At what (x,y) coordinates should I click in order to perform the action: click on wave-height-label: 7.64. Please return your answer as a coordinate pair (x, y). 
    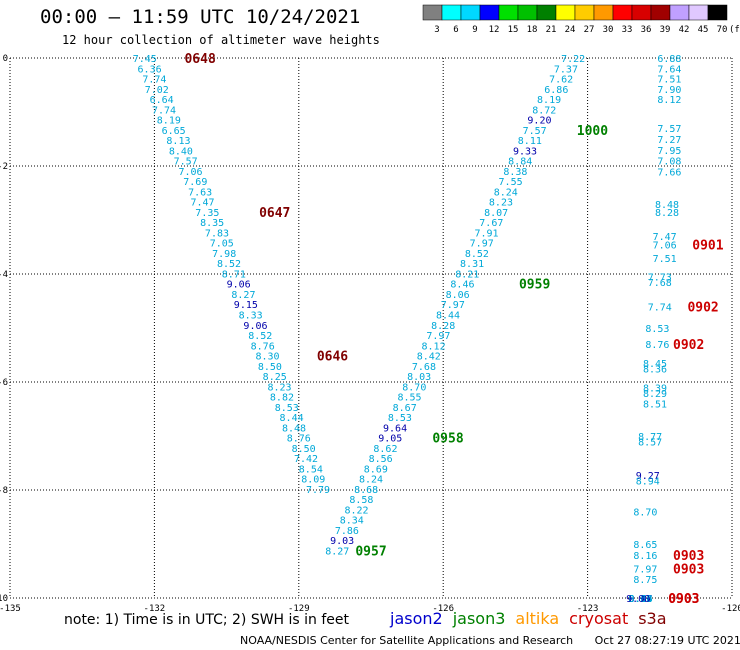
    Looking at the image, I should click on (669, 69).